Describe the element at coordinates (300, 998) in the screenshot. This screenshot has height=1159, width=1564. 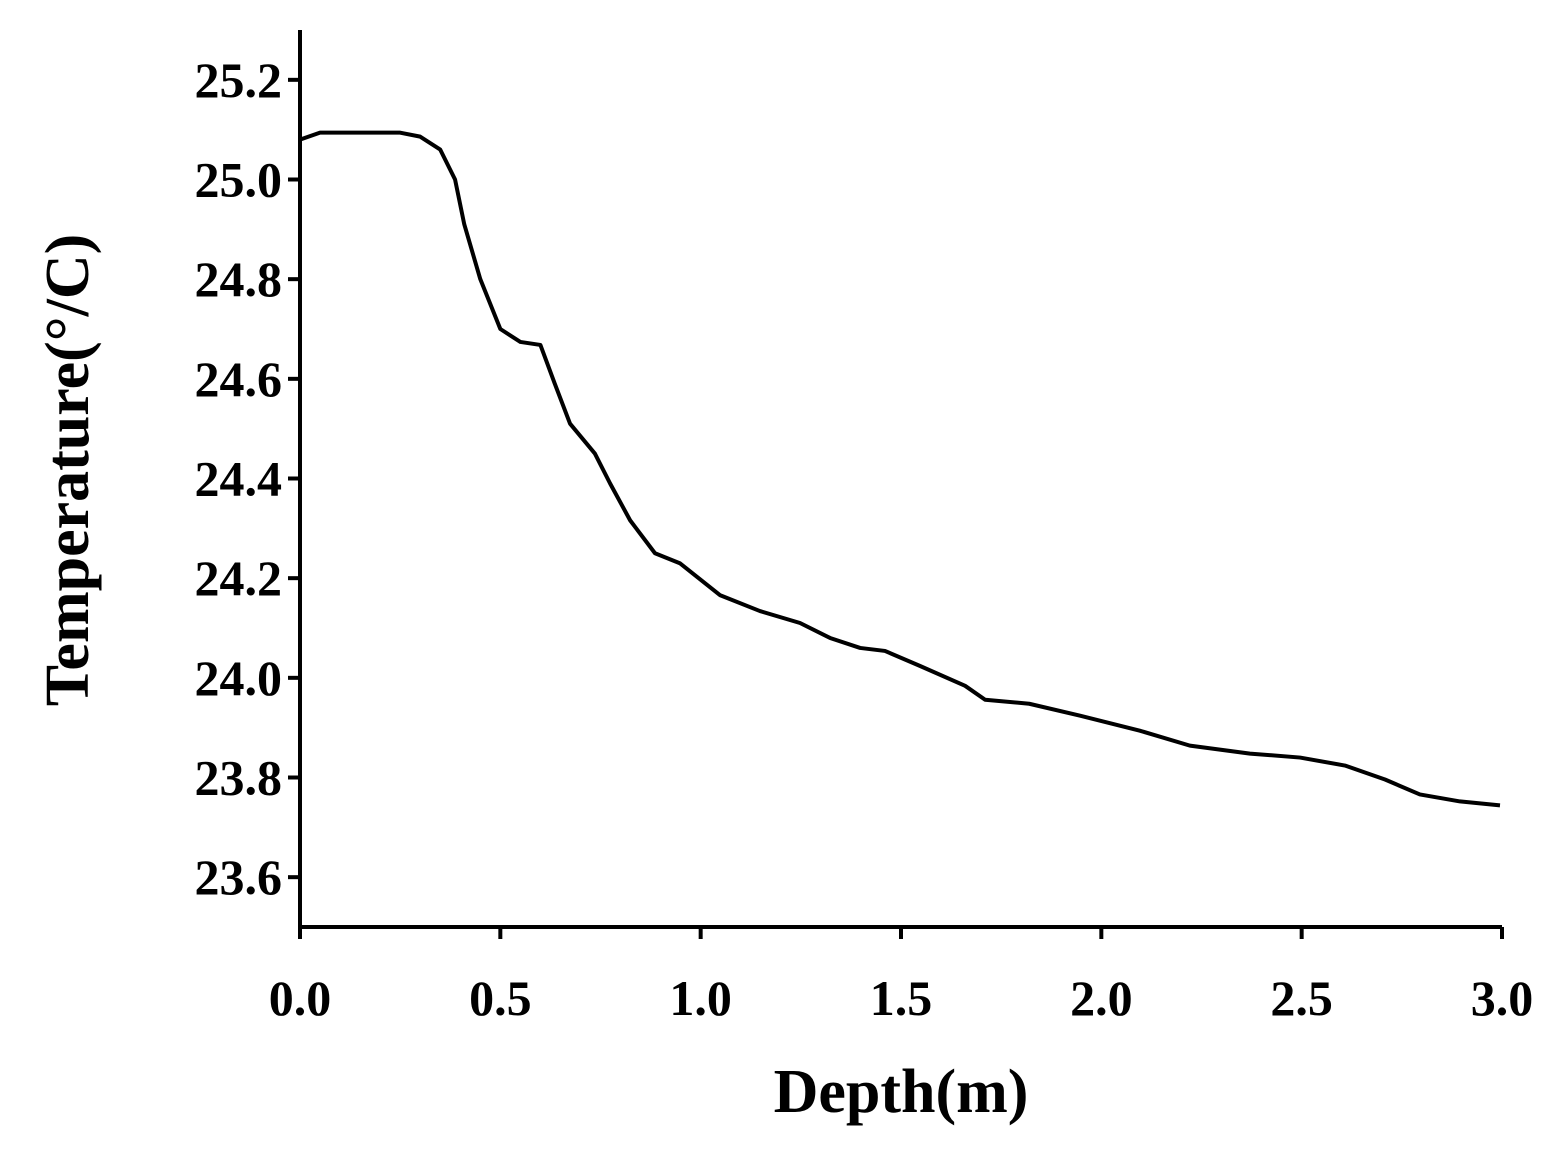
I see `x-tick-label: 0.0` at that location.